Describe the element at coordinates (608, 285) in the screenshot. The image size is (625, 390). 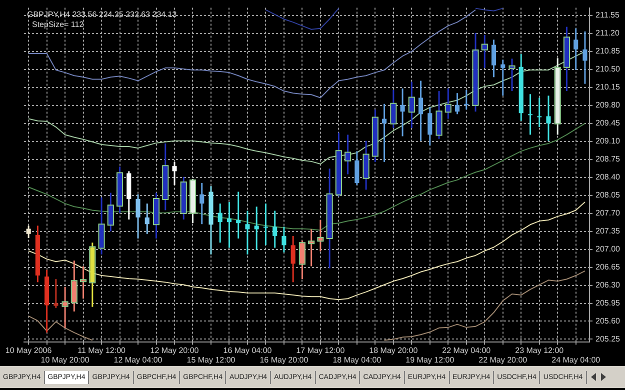
I see `y-tick-label: 206.30` at that location.